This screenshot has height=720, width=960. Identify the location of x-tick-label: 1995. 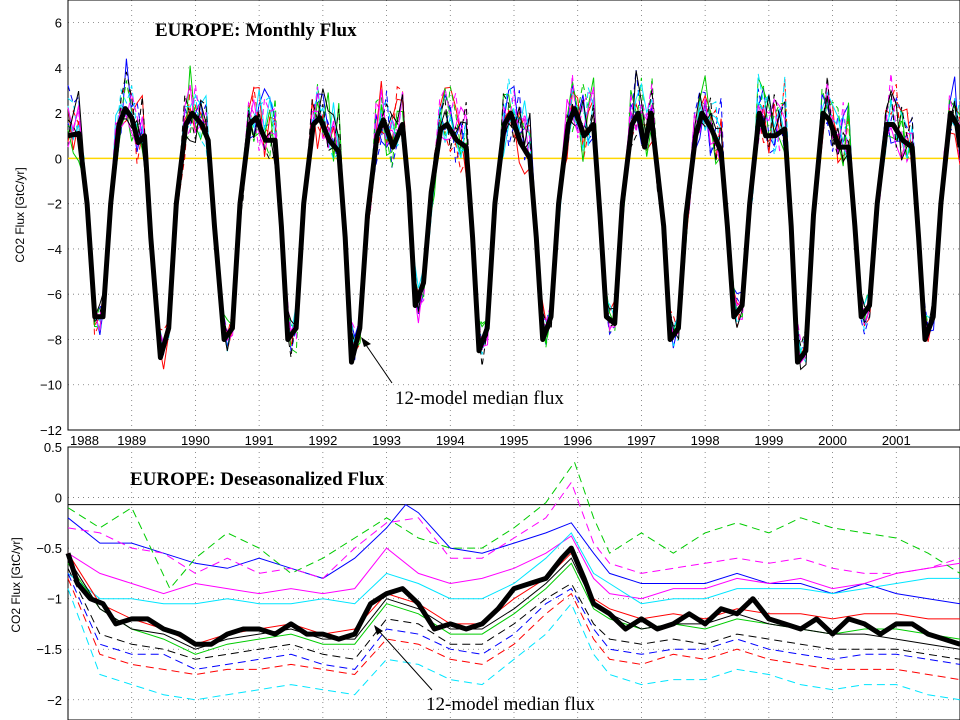
(514, 440).